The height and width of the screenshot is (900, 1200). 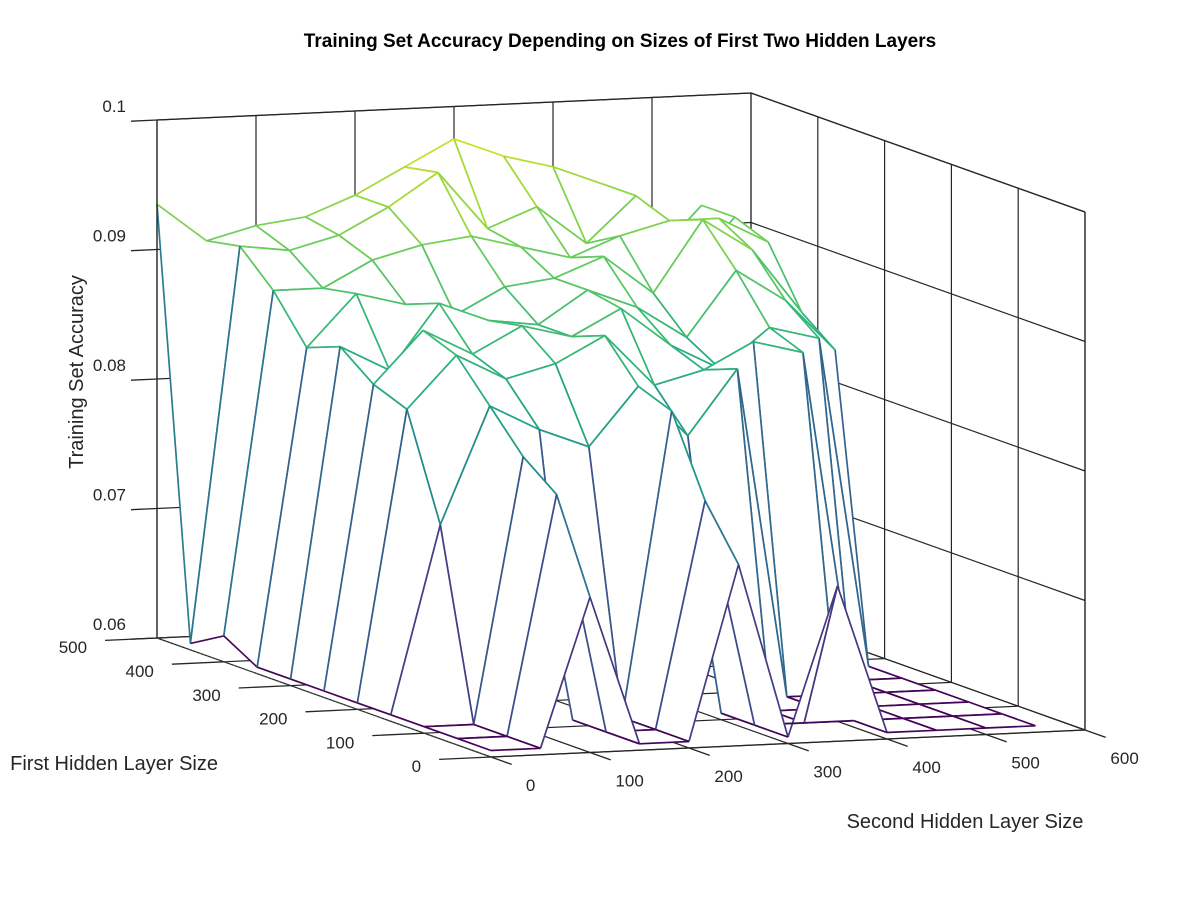 I want to click on grid-line, so click(x=918, y=282).